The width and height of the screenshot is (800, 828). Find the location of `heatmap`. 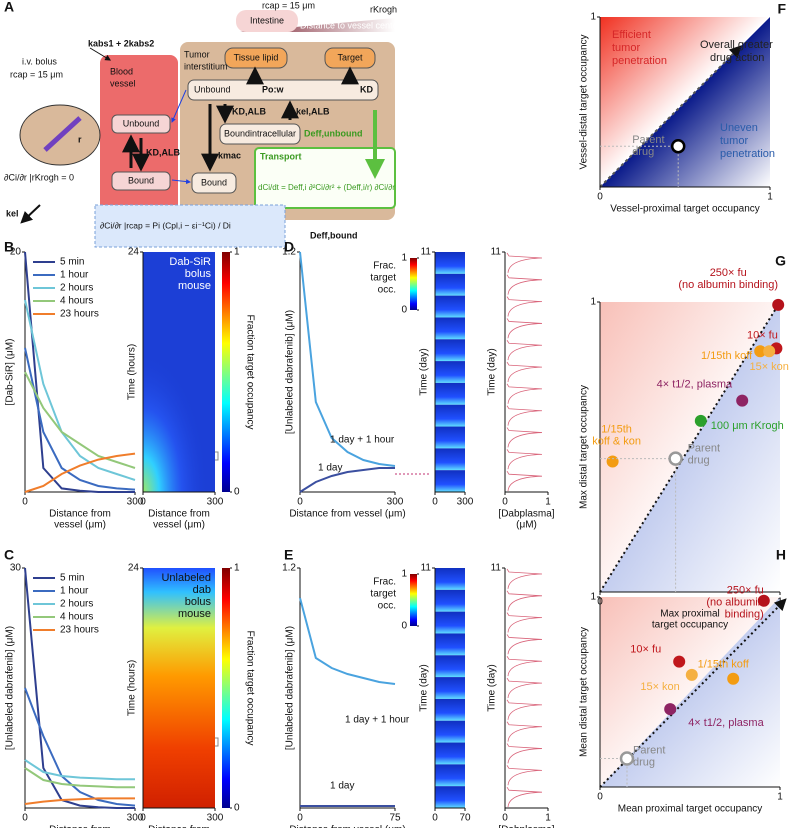

heatmap is located at coordinates (179, 688).